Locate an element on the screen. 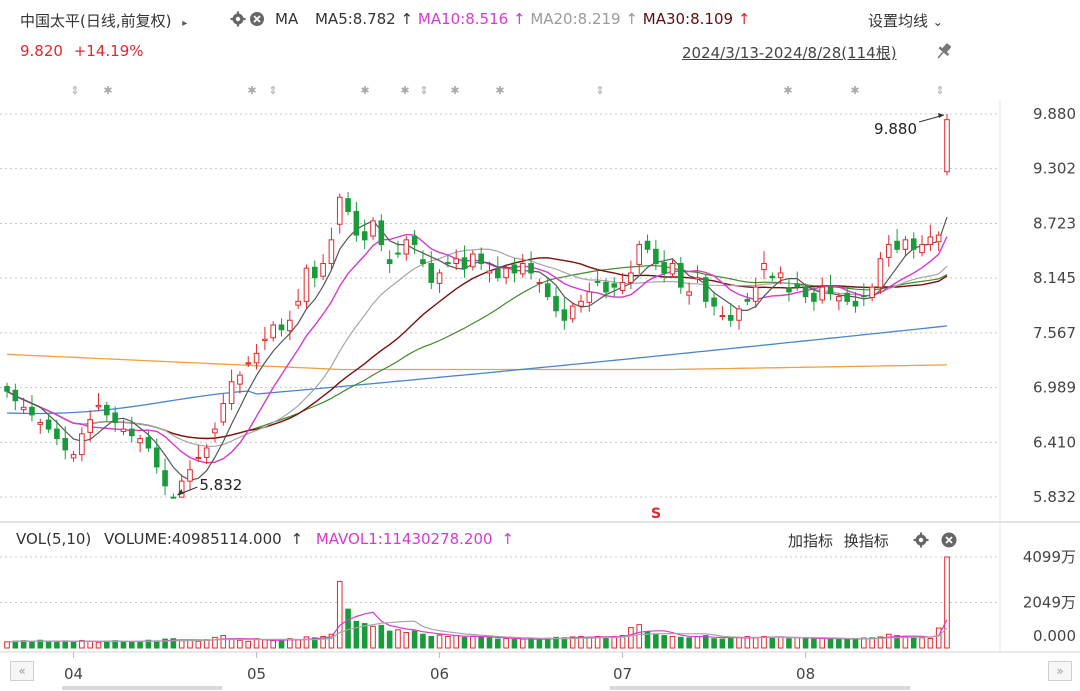  date-range: 2024/3/13-2024/8/28(114根) is located at coordinates (789, 53).